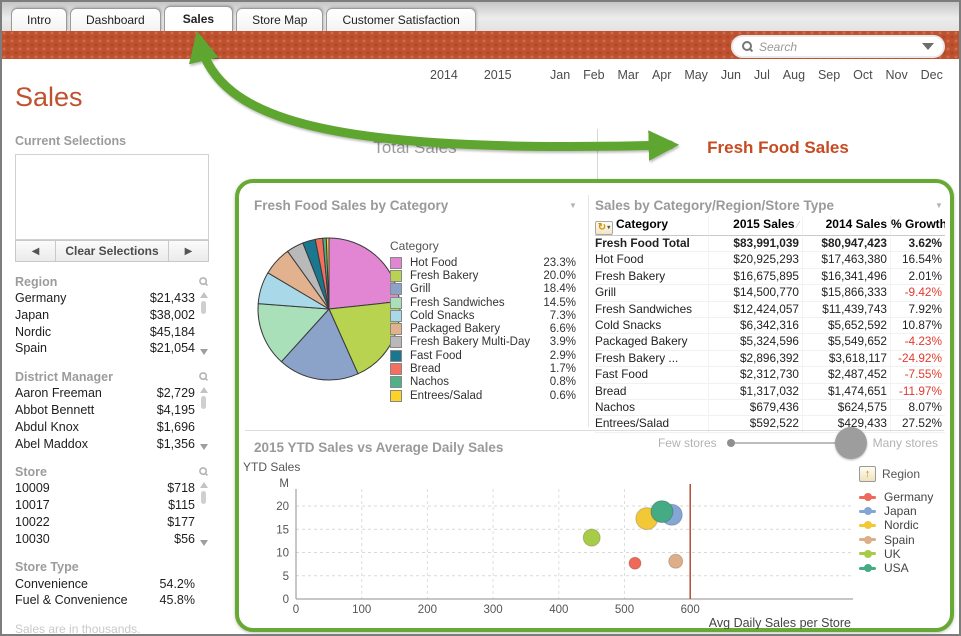  Describe the element at coordinates (415, 147) in the screenshot. I see `tab-total-sales: Total Sales` at that location.